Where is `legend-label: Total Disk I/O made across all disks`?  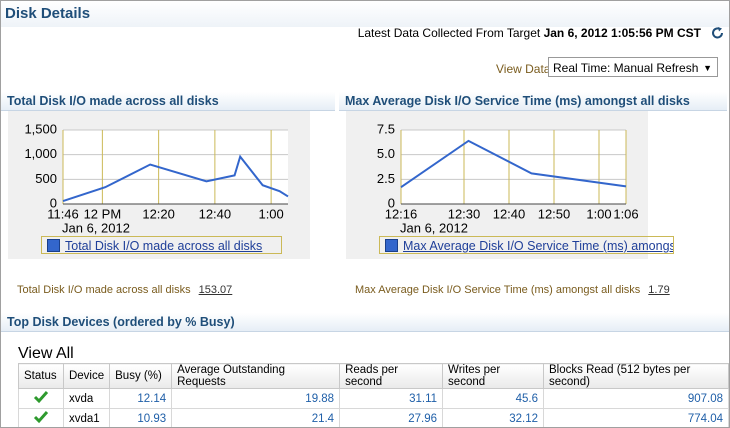
legend-label: Total Disk I/O made across all disks is located at coordinates (164, 246).